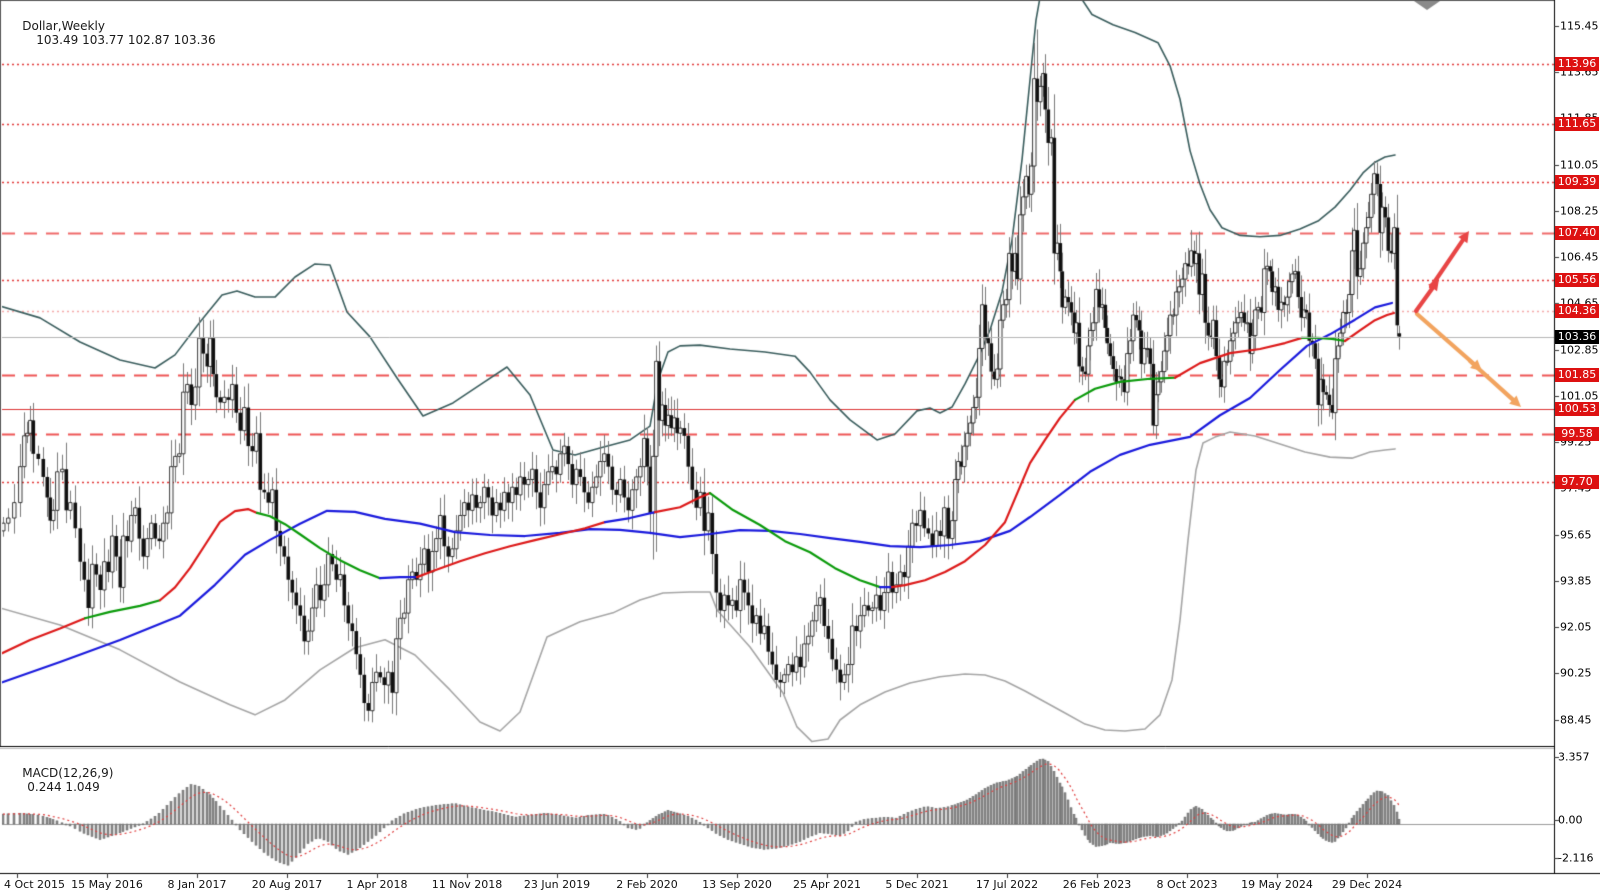  I want to click on current-price-label: 103.36, so click(1577, 336).